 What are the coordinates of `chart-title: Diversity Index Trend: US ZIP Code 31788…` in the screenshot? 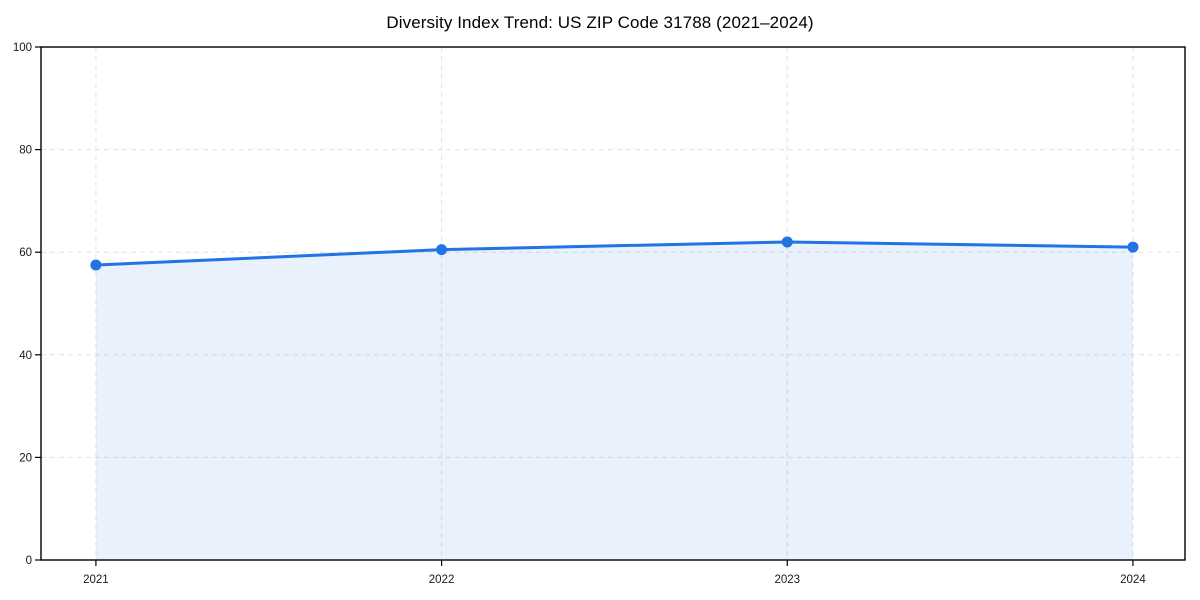 It's located at (600, 22).